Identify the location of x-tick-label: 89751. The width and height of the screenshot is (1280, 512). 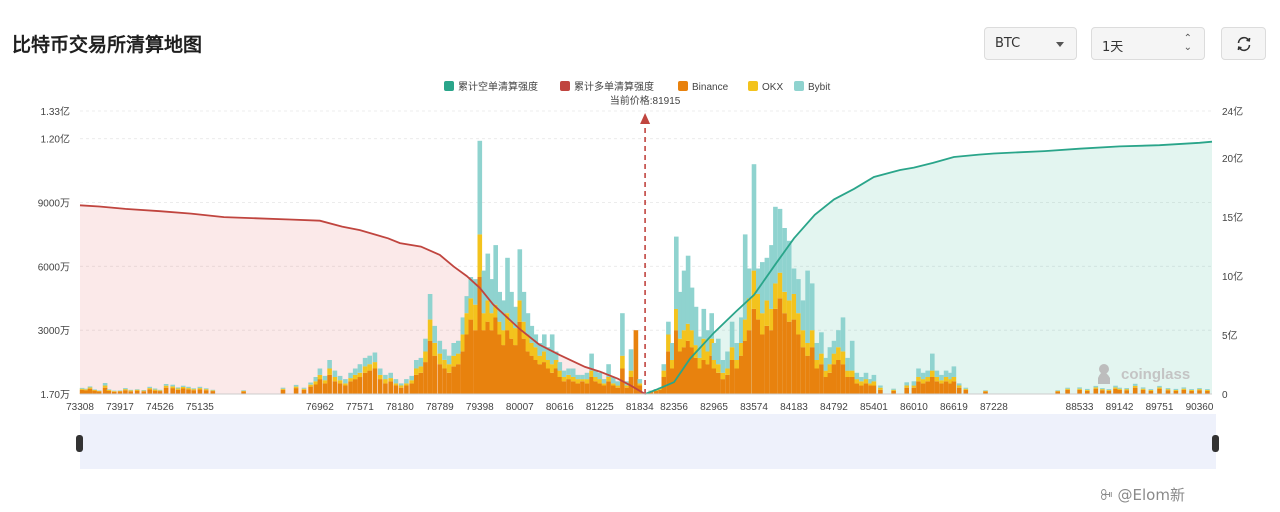
(1160, 407).